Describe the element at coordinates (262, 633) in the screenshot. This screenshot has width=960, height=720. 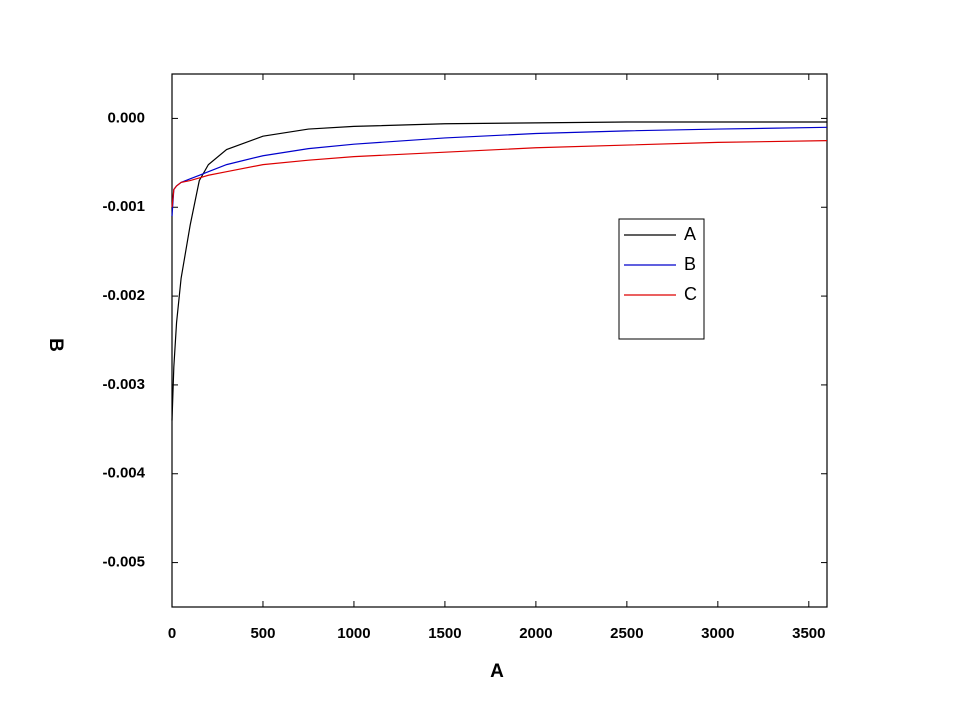
I see `x-tick-label: 500` at that location.